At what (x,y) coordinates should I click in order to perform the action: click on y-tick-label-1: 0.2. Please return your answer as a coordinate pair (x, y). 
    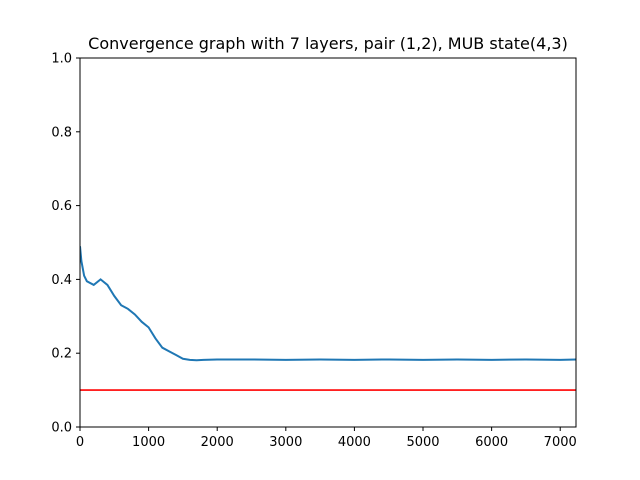
    Looking at the image, I should click on (61, 354).